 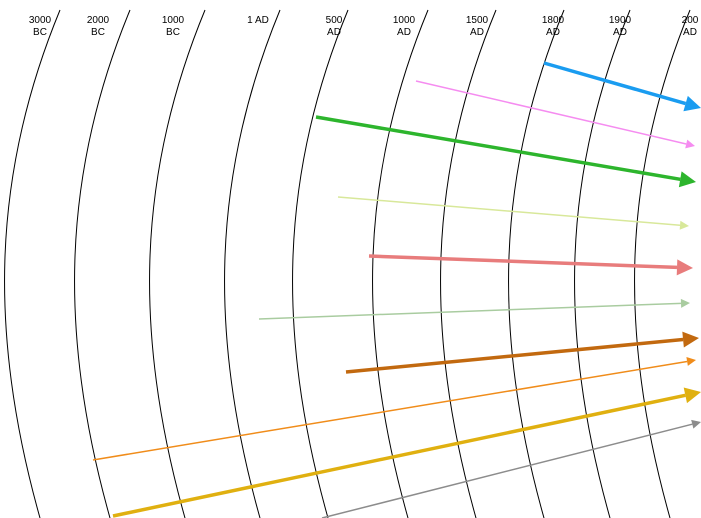 What do you see at coordinates (173, 26) in the screenshot?
I see `era-label-2: 1000 BC` at bounding box center [173, 26].